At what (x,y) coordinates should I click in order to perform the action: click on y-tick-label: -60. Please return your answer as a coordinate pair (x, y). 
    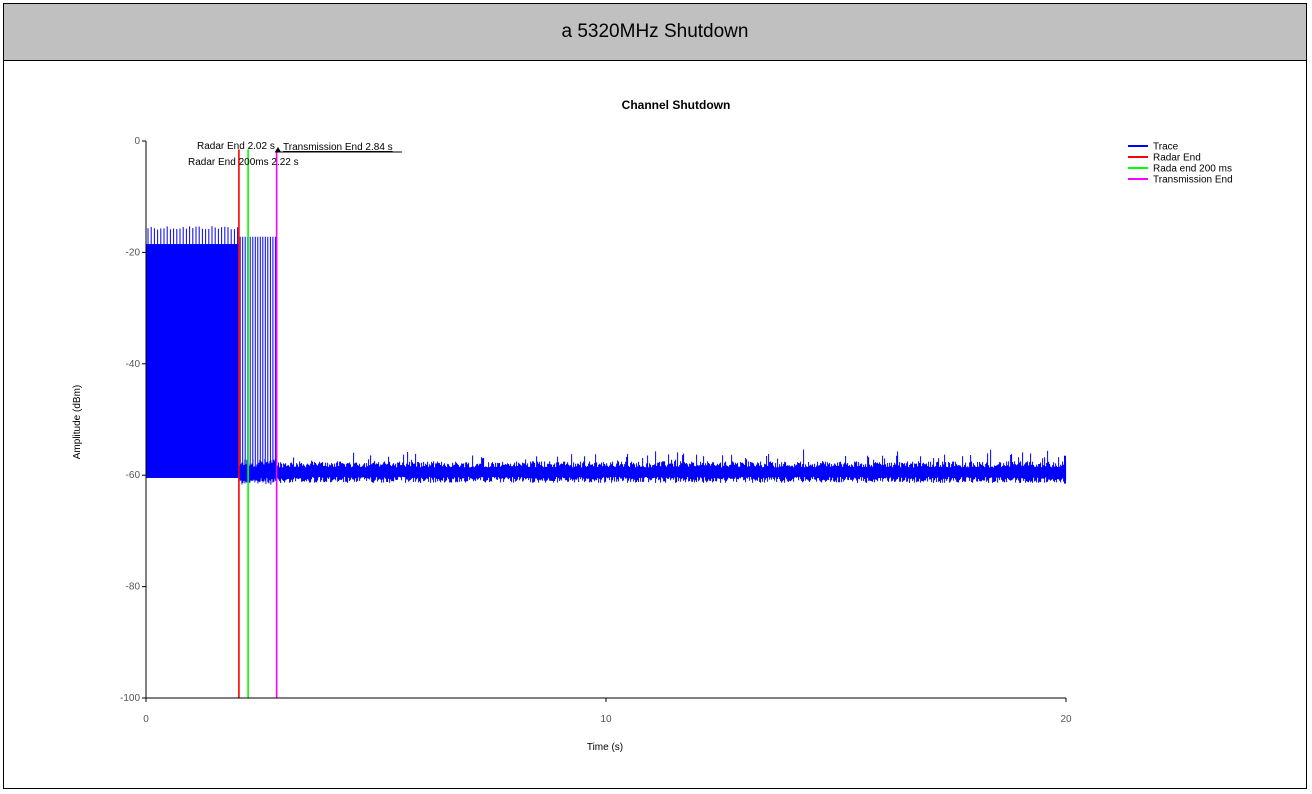
    Looking at the image, I should click on (133, 475).